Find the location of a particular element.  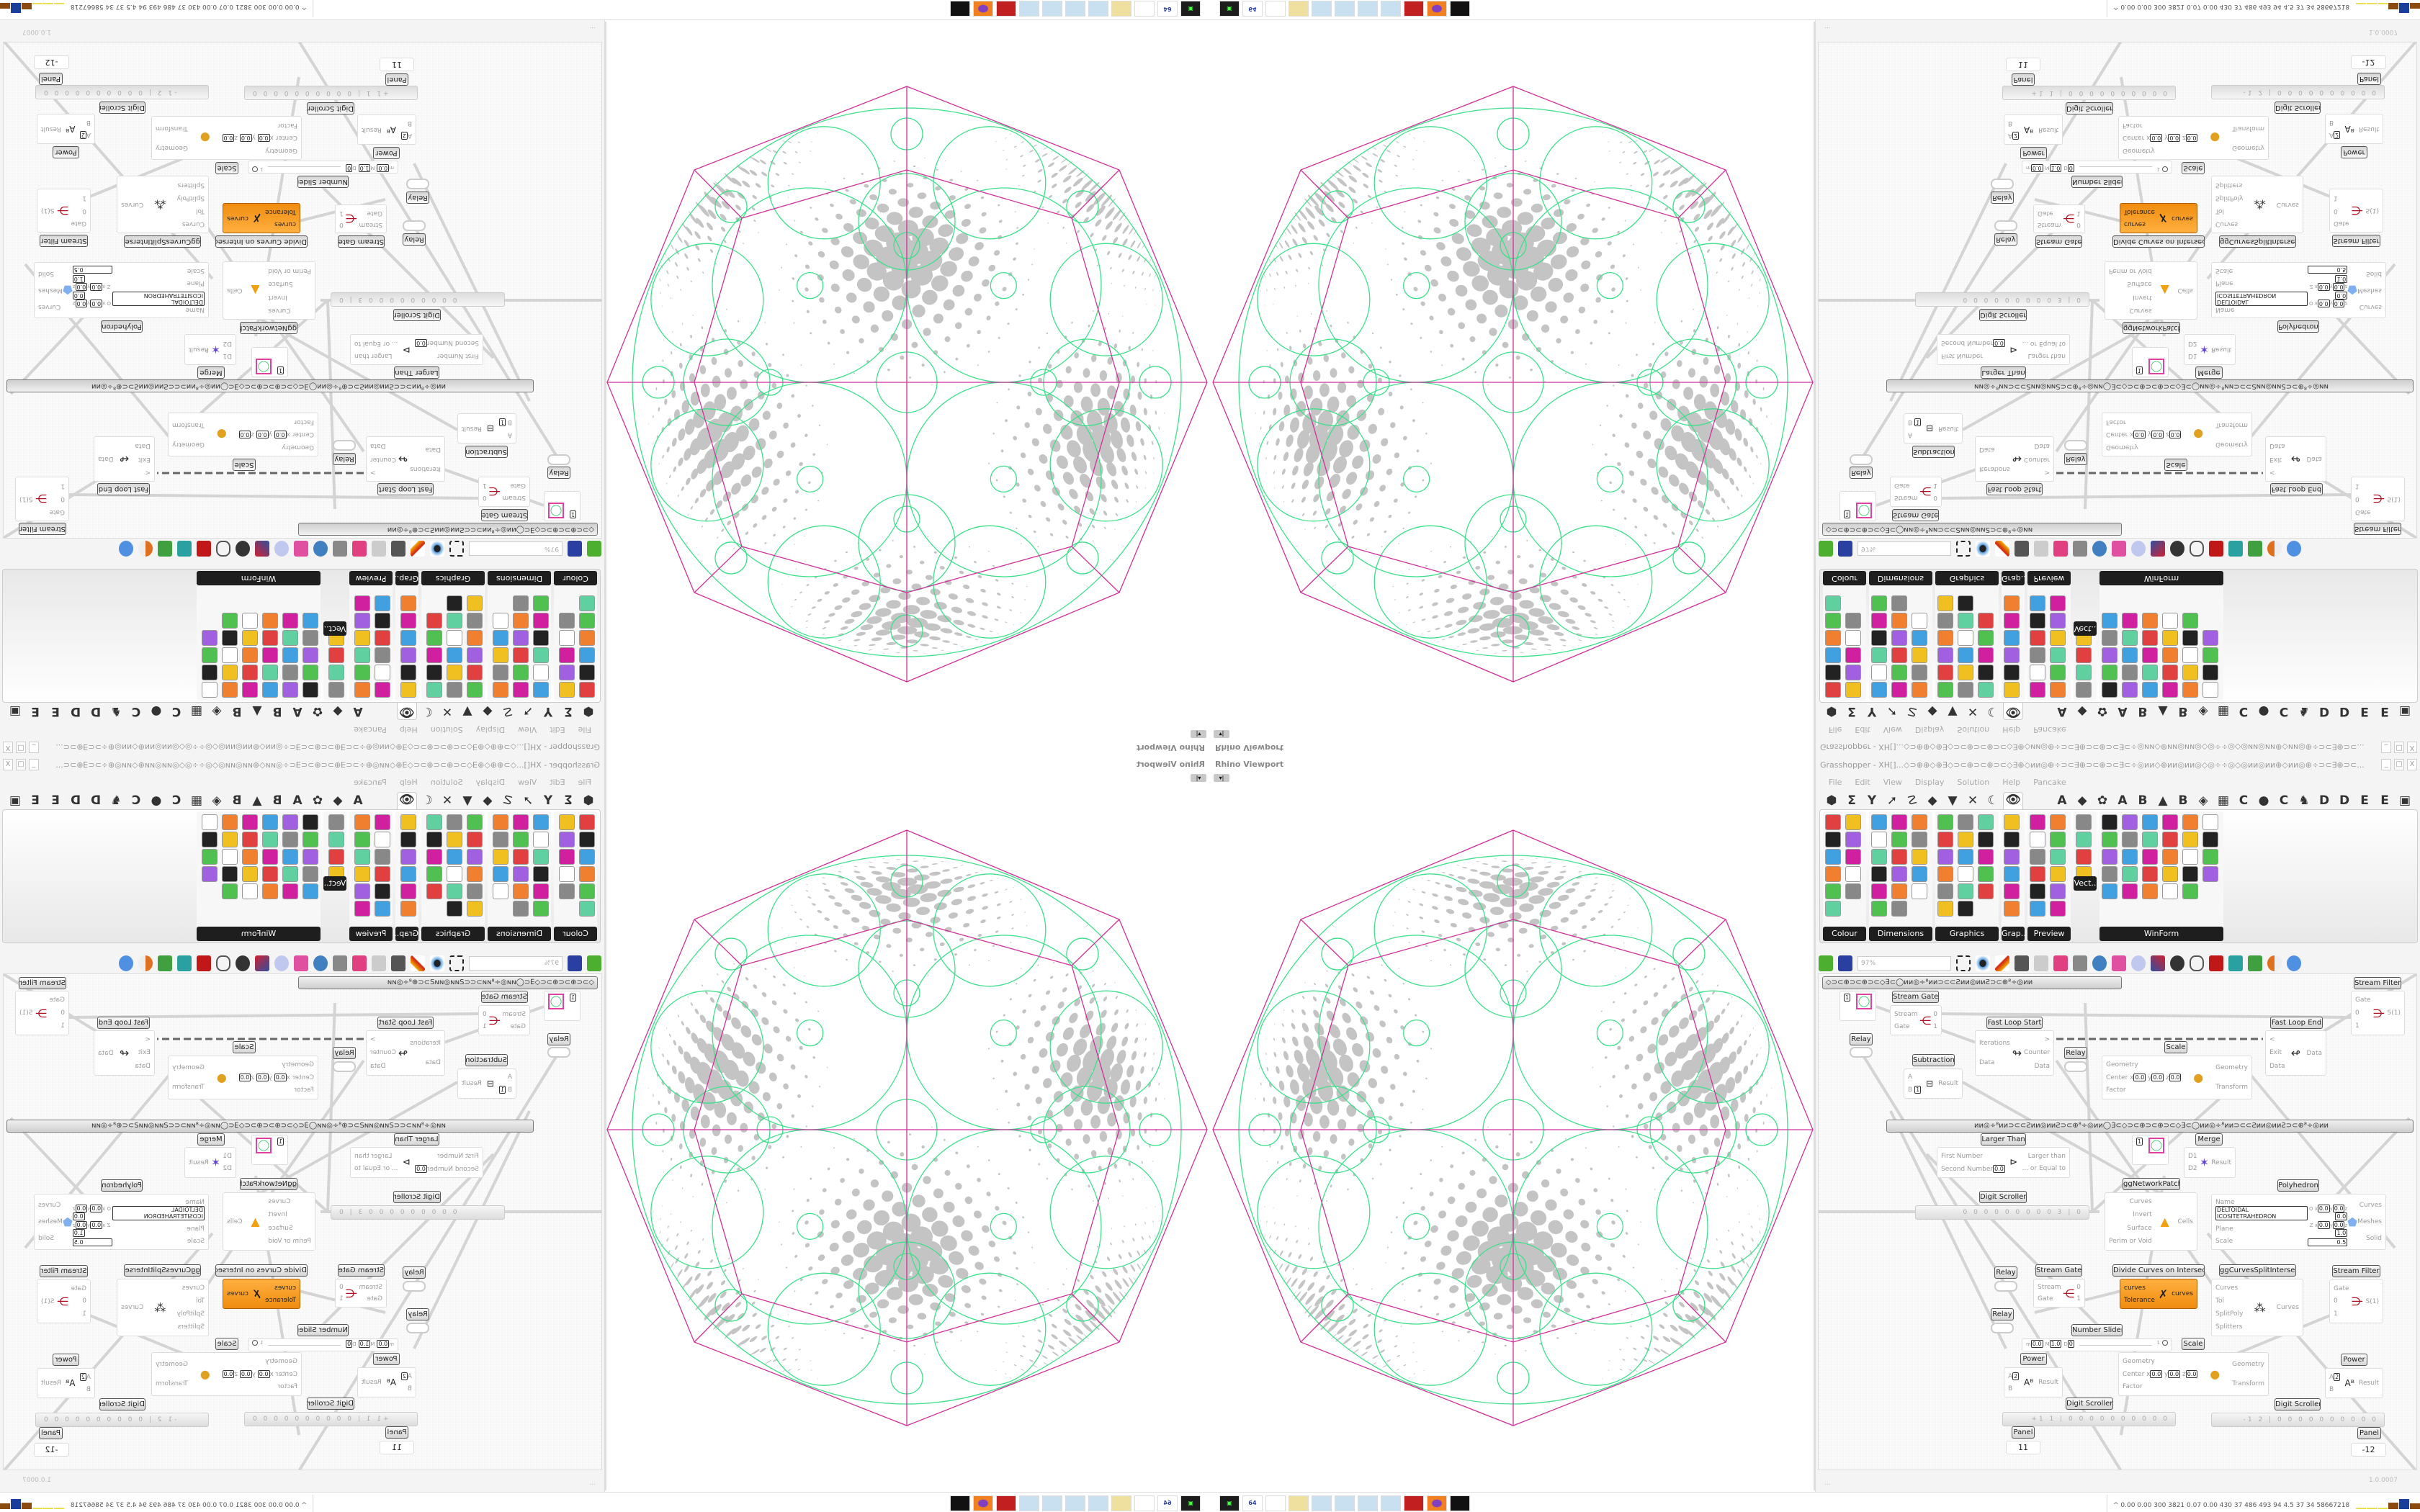

tab-icon: ● is located at coordinates (2263, 800).